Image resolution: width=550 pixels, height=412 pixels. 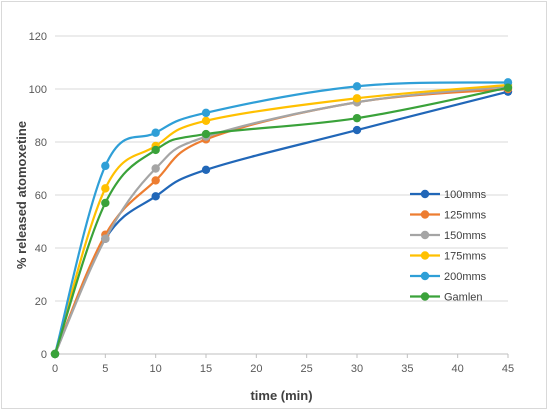 I want to click on legend-item: Gamlen, so click(x=446, y=298).